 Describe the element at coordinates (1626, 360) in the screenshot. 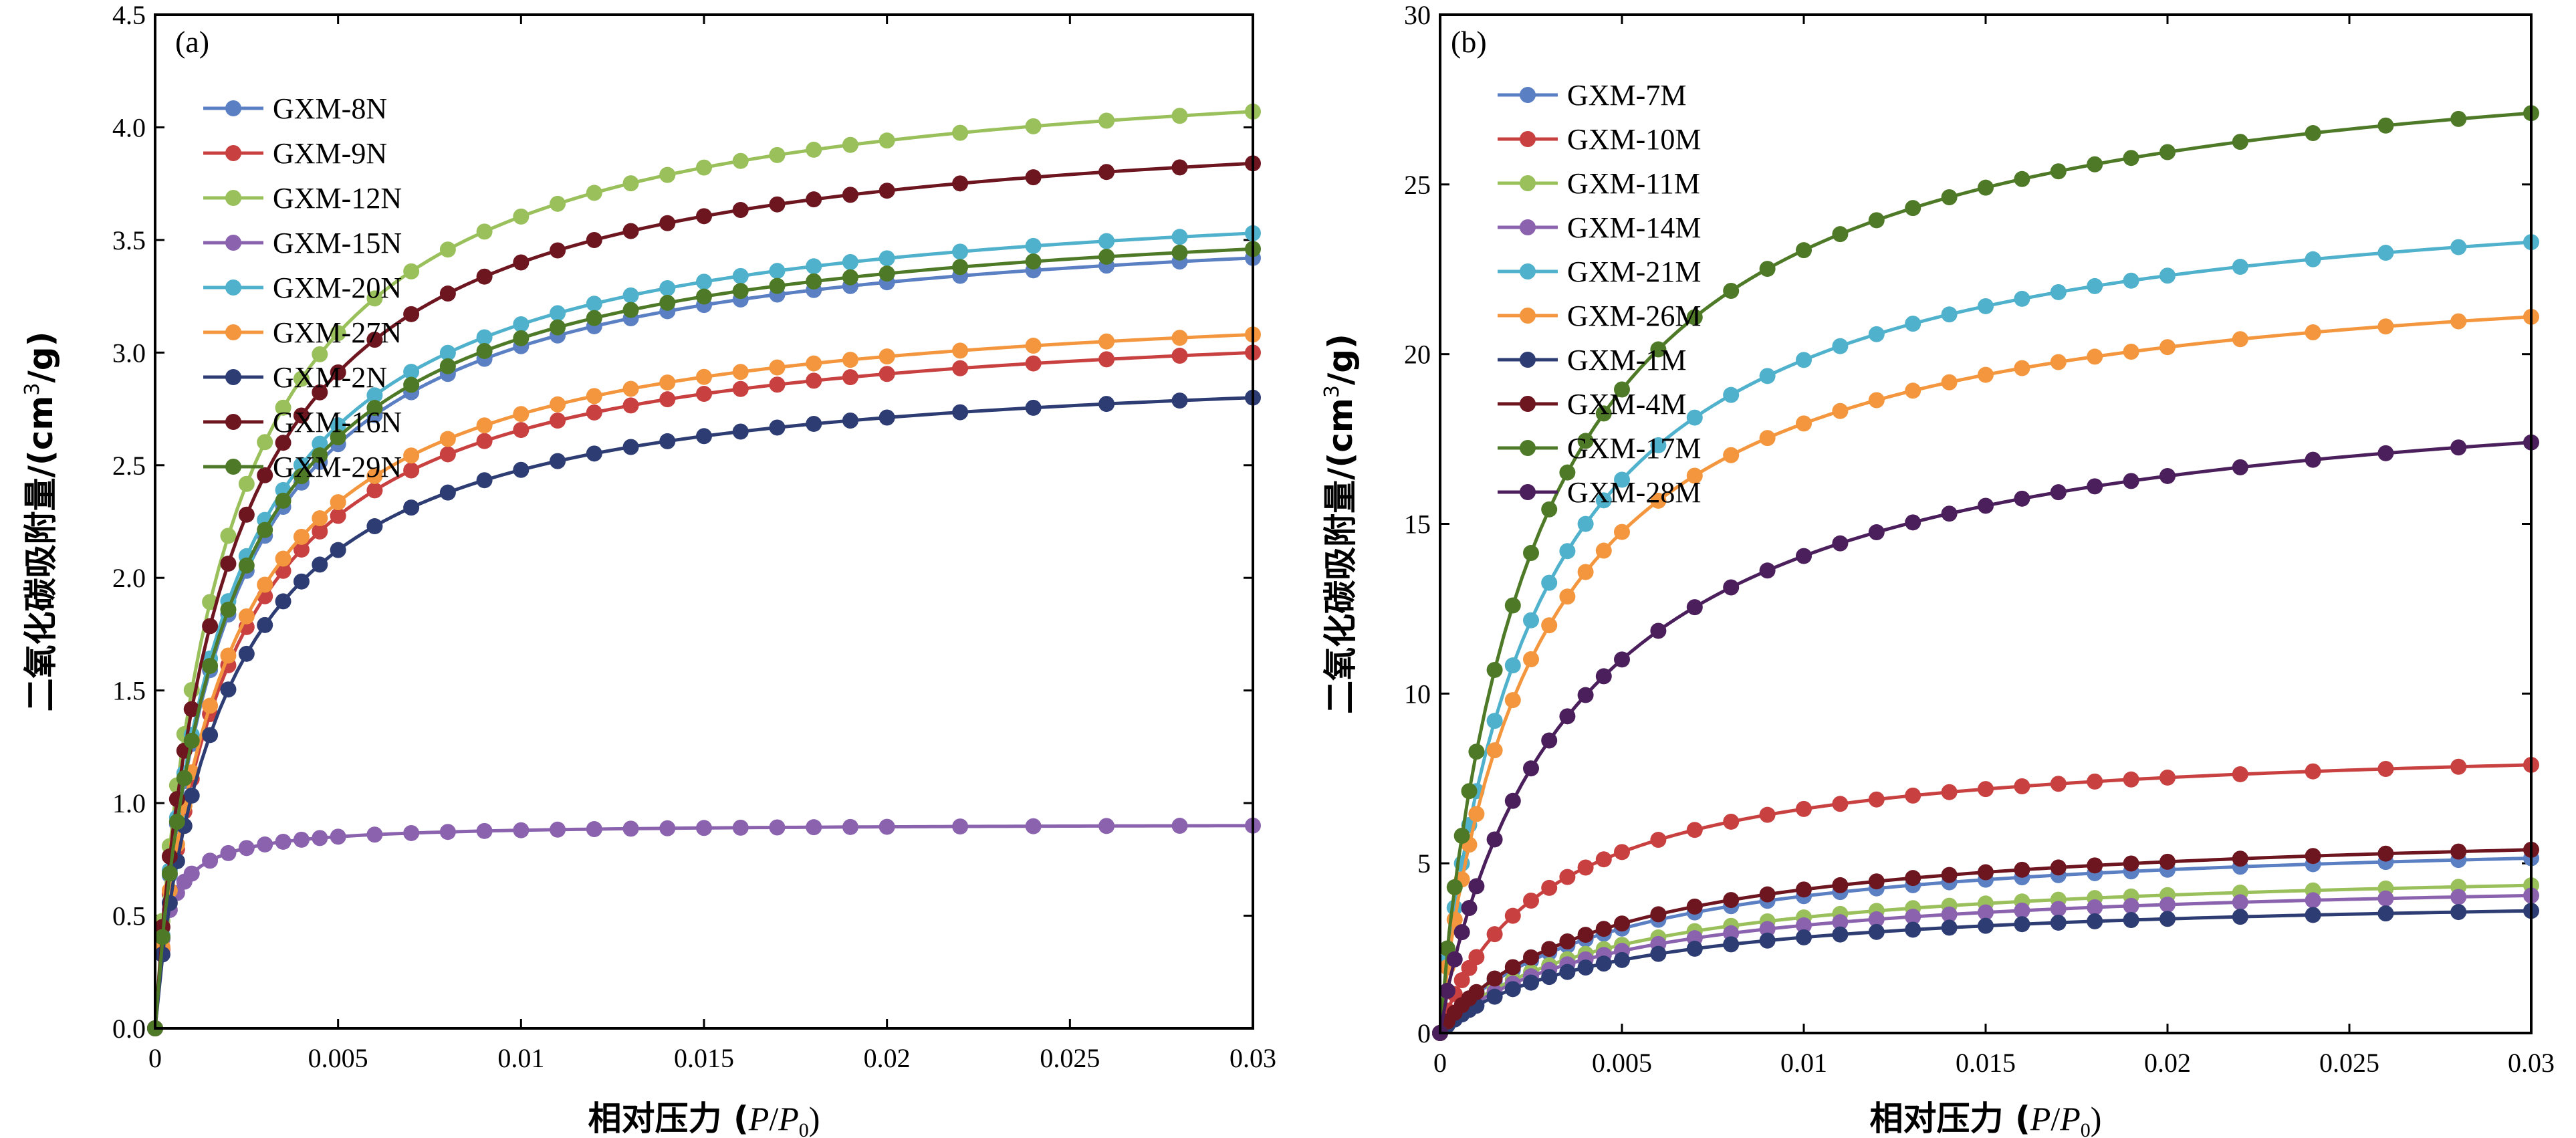

I see `legend-label: GXM-1M` at that location.